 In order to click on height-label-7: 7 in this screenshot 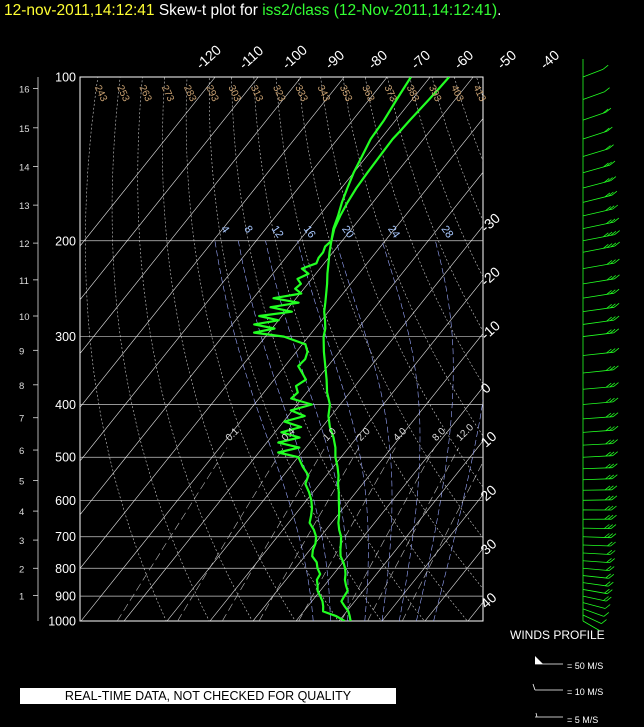, I will do `click(21, 419)`.